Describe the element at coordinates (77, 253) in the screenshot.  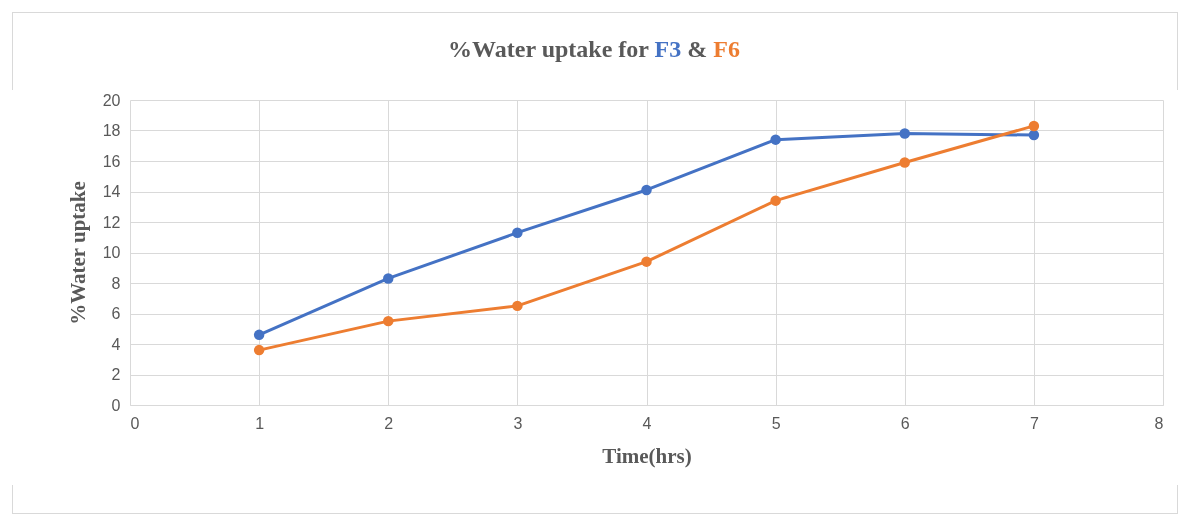
I see `y-axis-title: %Water uptake` at that location.